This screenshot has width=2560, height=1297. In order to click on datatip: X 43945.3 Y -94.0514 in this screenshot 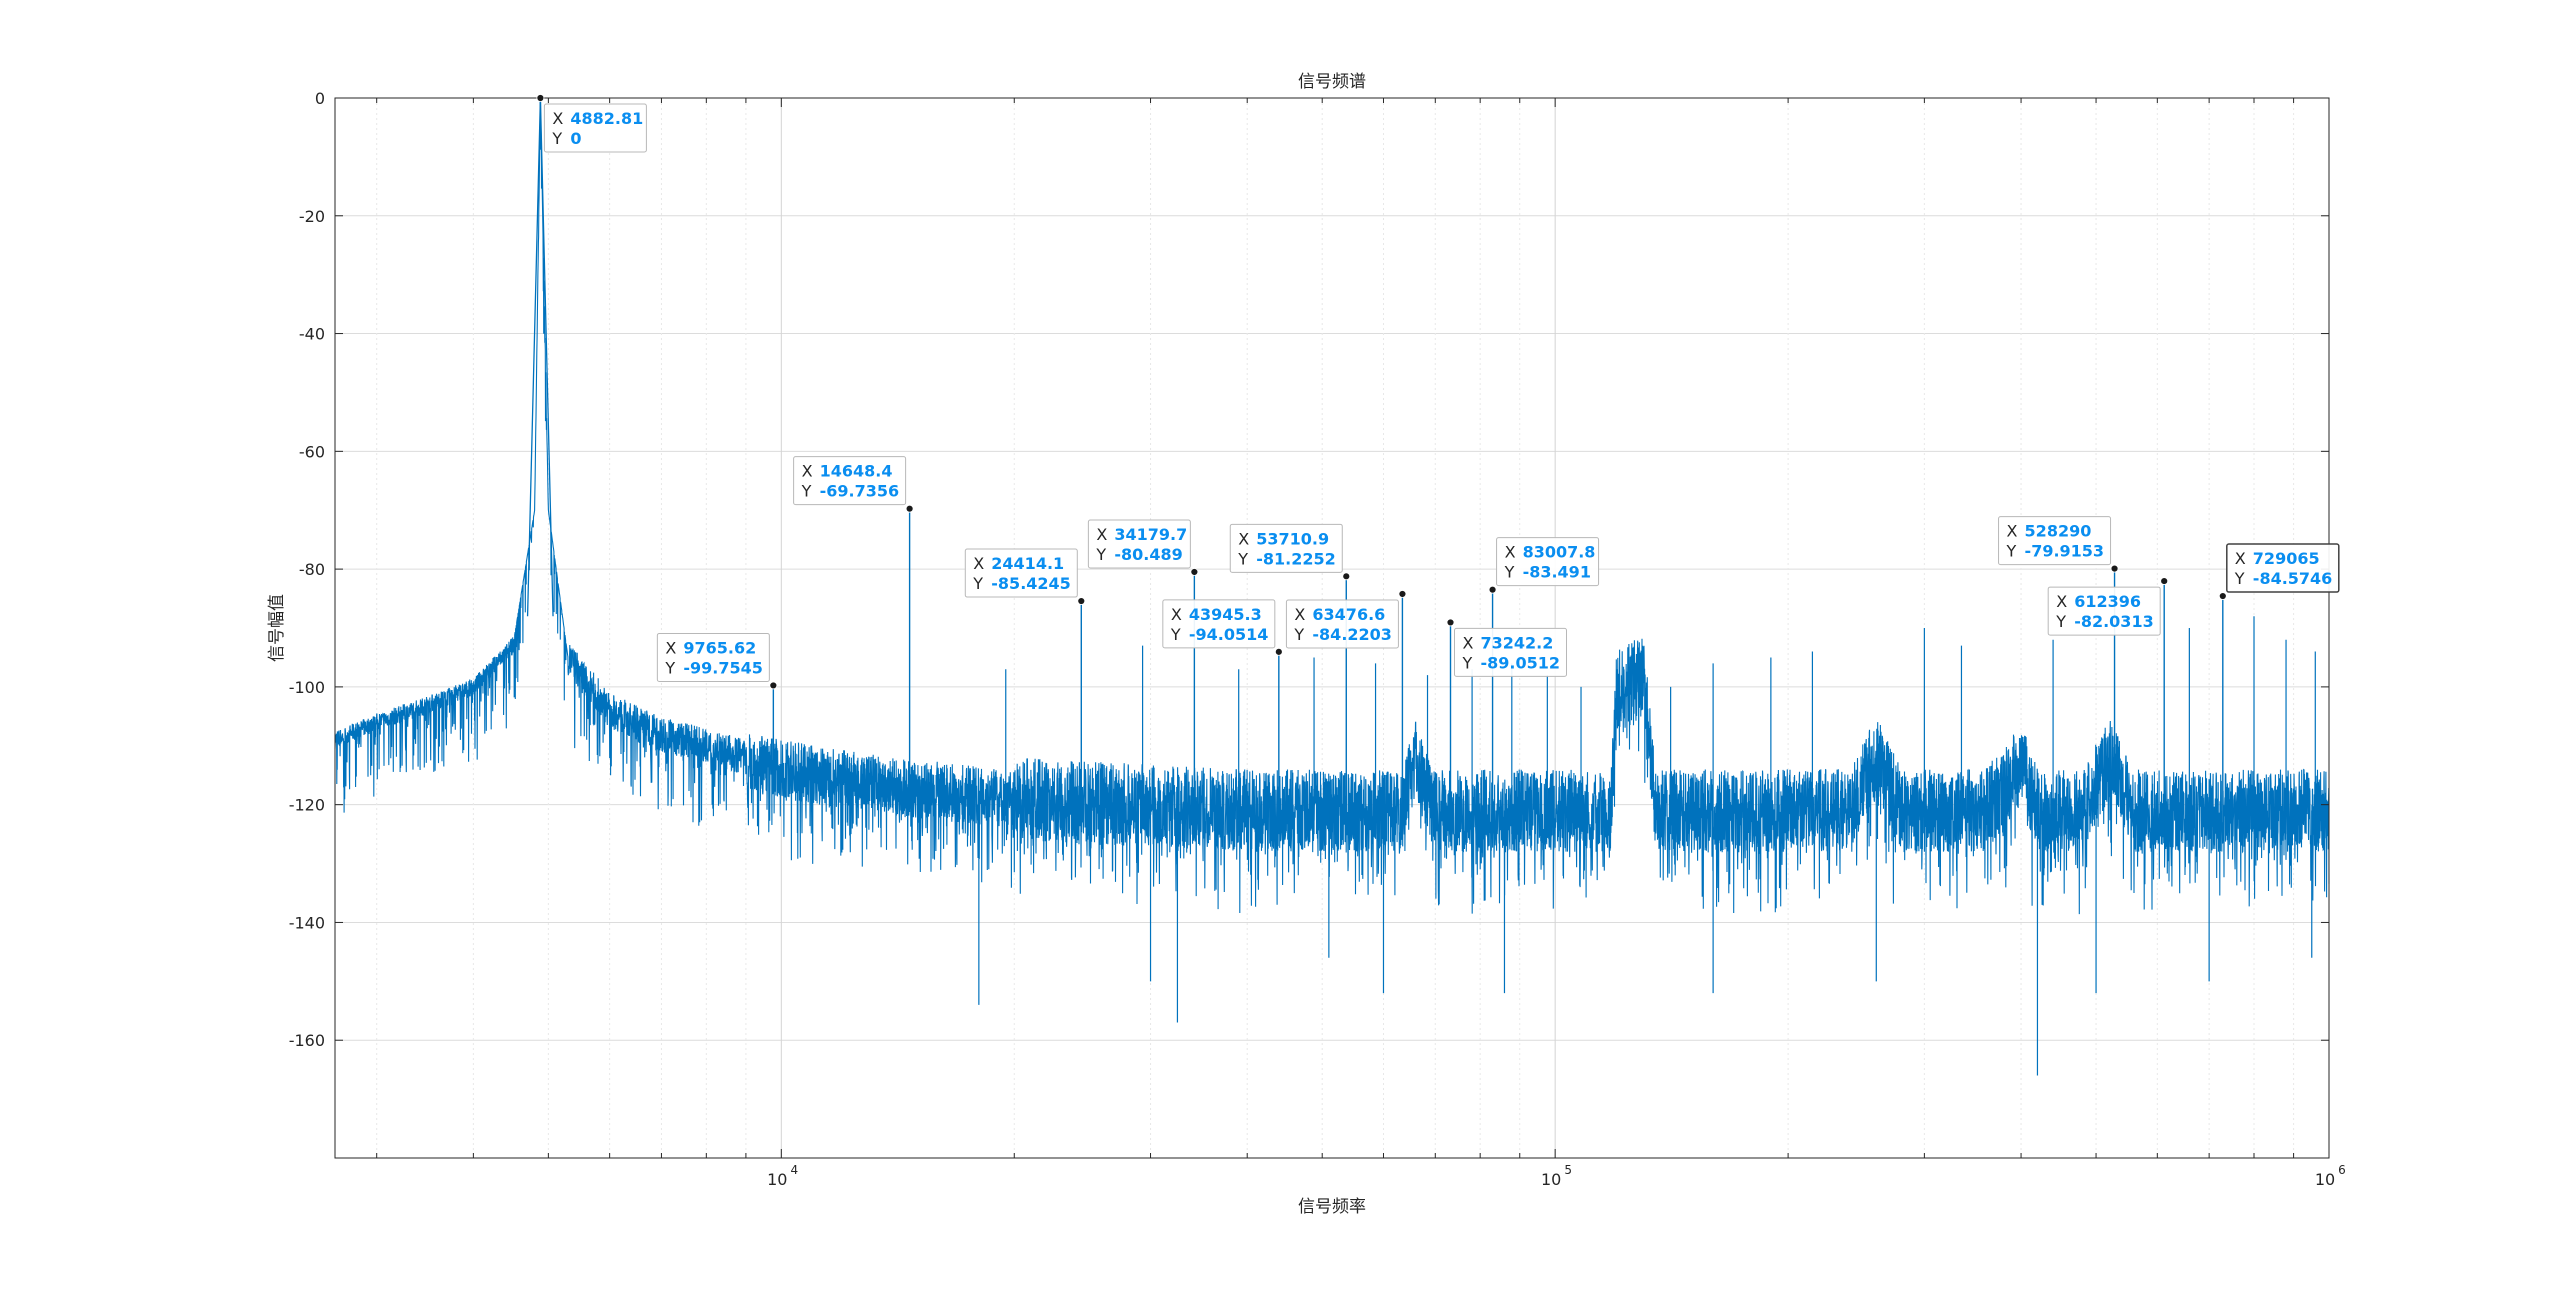, I will do `click(1222, 627)`.